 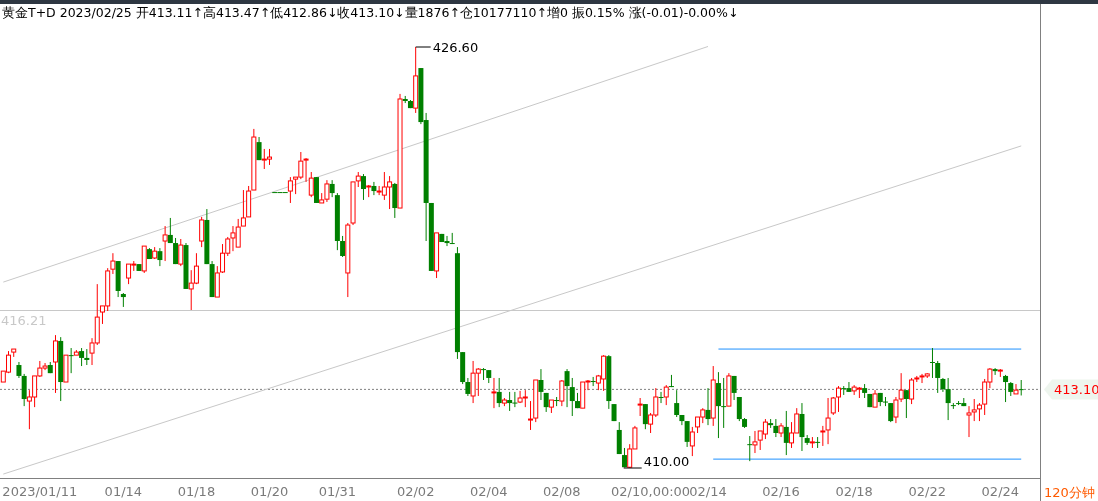 What do you see at coordinates (123, 491) in the screenshot?
I see `x-tick-label: 01/14` at bounding box center [123, 491].